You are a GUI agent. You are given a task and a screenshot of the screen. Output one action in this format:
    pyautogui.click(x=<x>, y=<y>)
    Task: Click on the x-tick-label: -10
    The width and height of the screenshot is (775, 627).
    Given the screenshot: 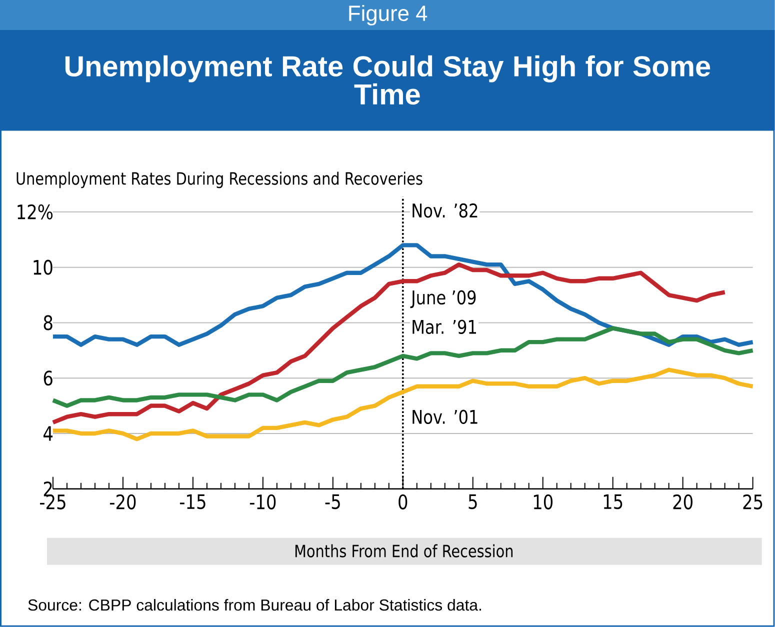 What is the action you would take?
    pyautogui.click(x=263, y=502)
    